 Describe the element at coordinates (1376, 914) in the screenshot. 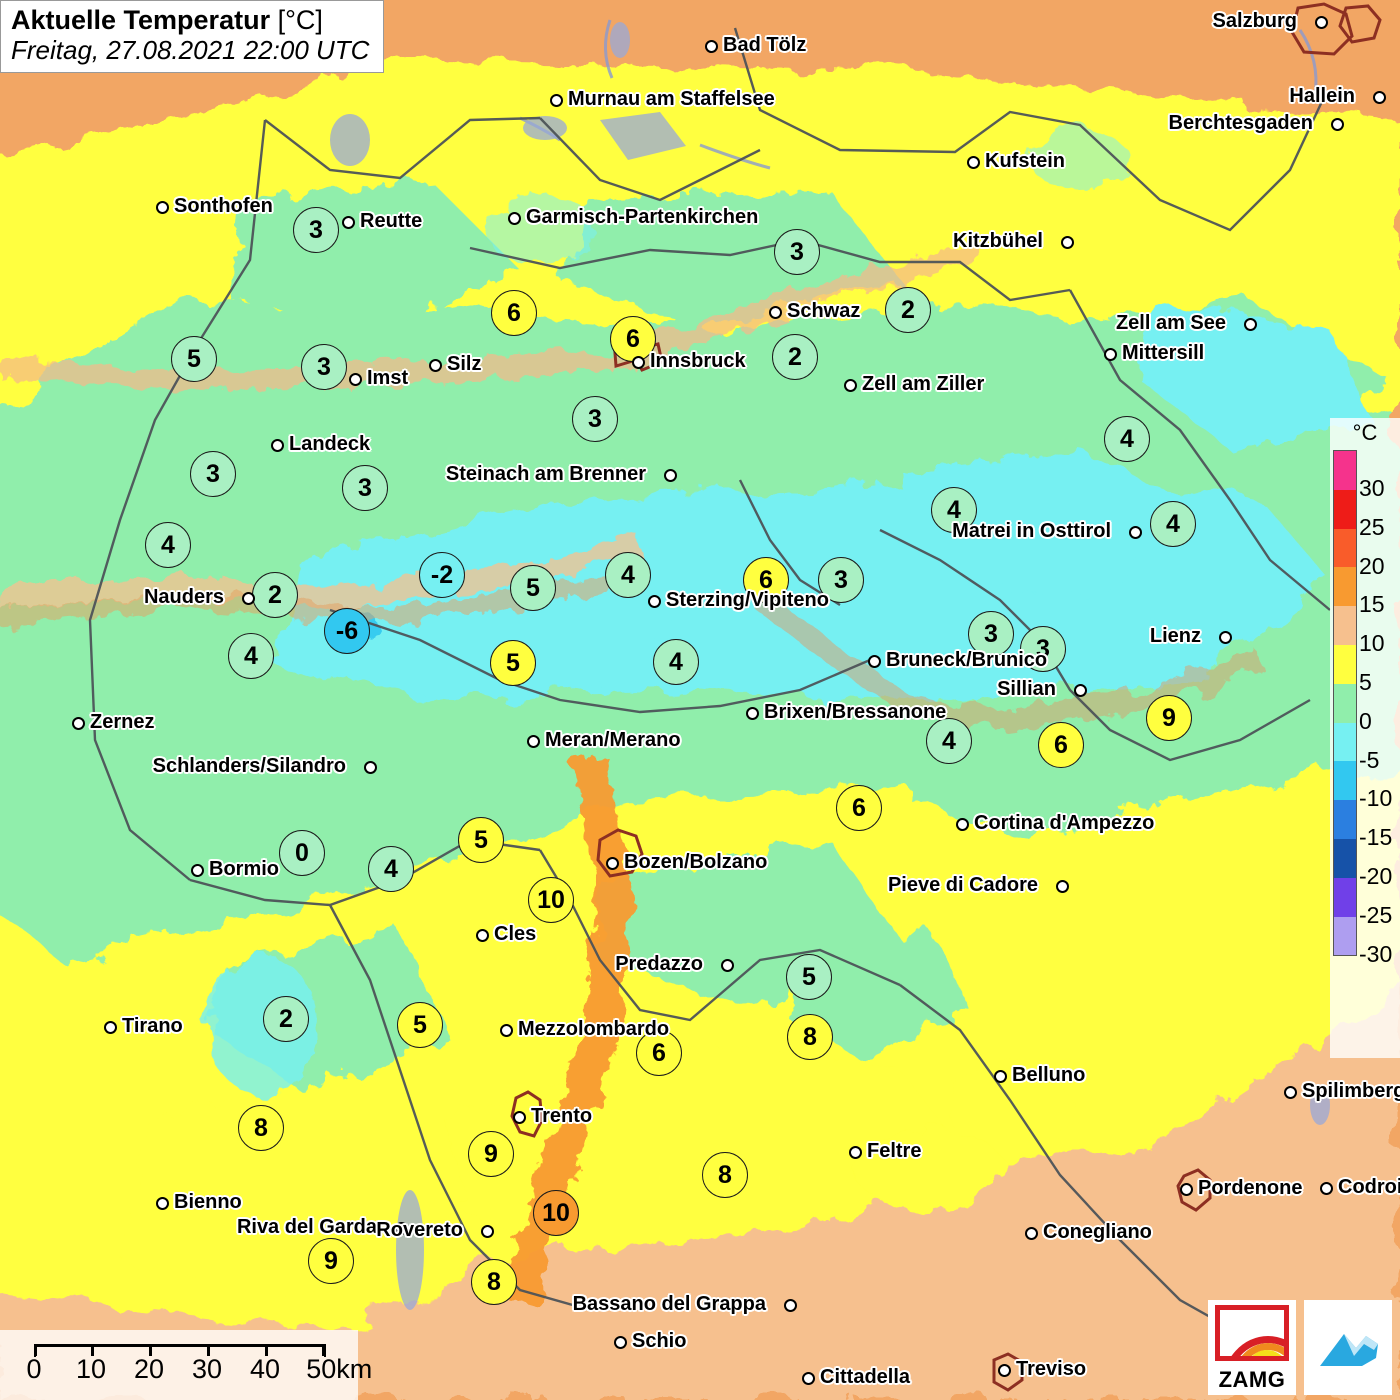

I see `legend-tick: -25` at that location.